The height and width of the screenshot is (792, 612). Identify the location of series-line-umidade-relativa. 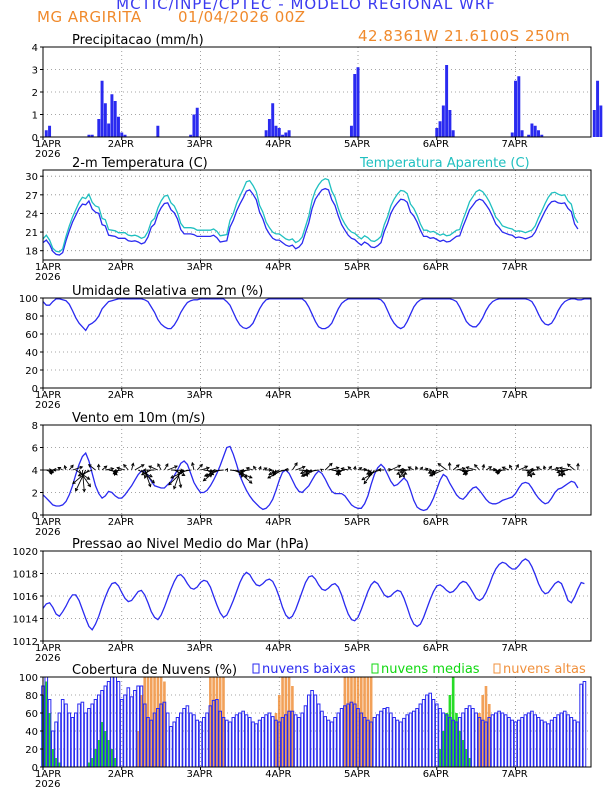
(316, 315).